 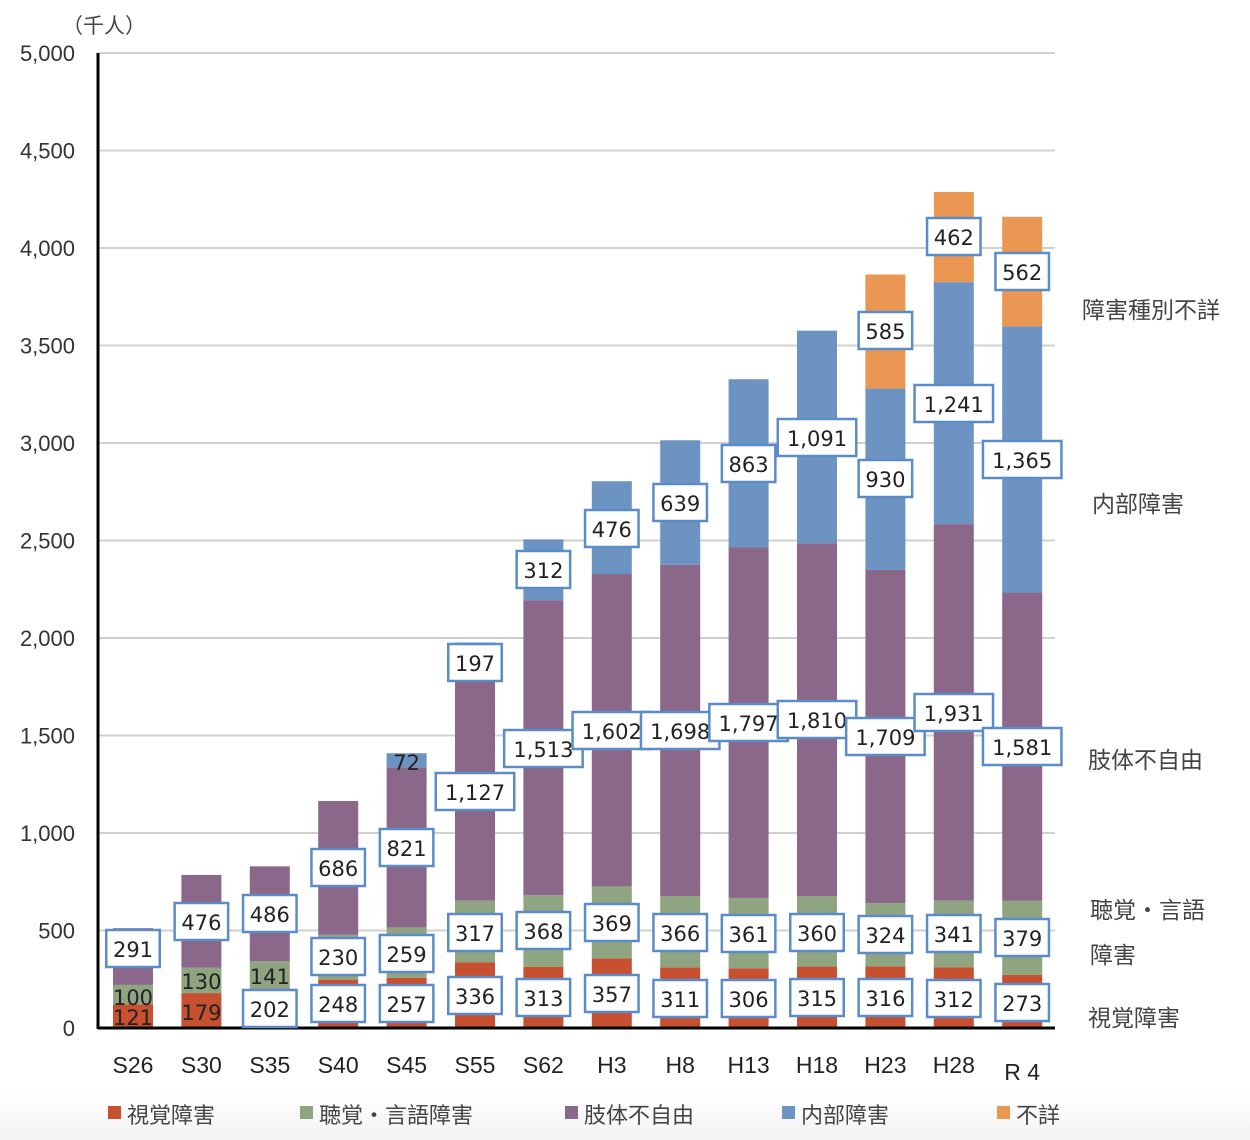 I want to click on data-label: 379, so click(x=1022, y=939).